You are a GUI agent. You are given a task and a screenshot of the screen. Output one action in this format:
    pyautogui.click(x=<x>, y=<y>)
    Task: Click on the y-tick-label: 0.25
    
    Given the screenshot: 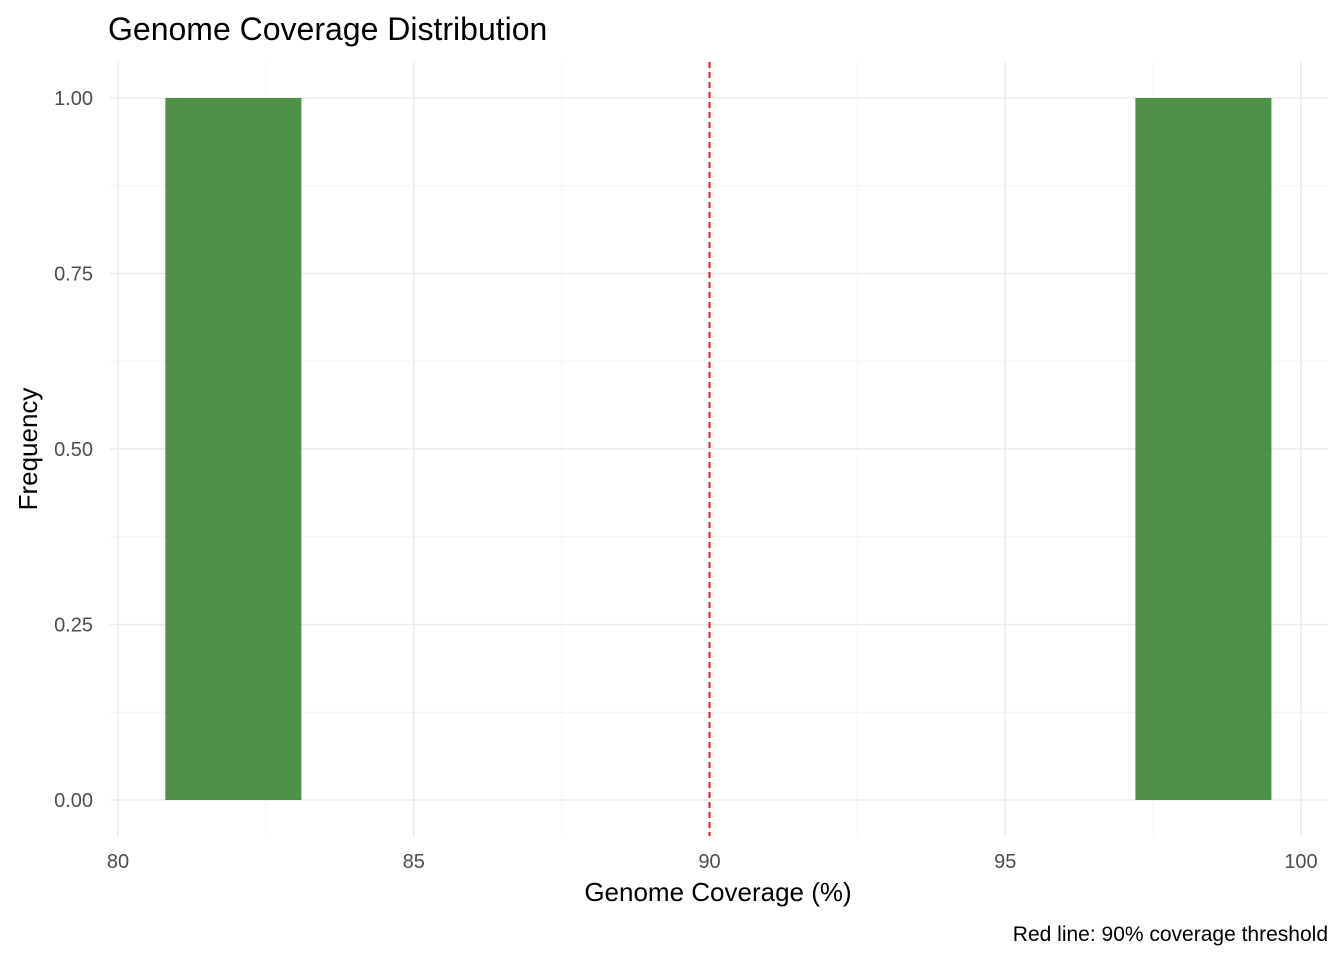 What is the action you would take?
    pyautogui.click(x=73, y=626)
    